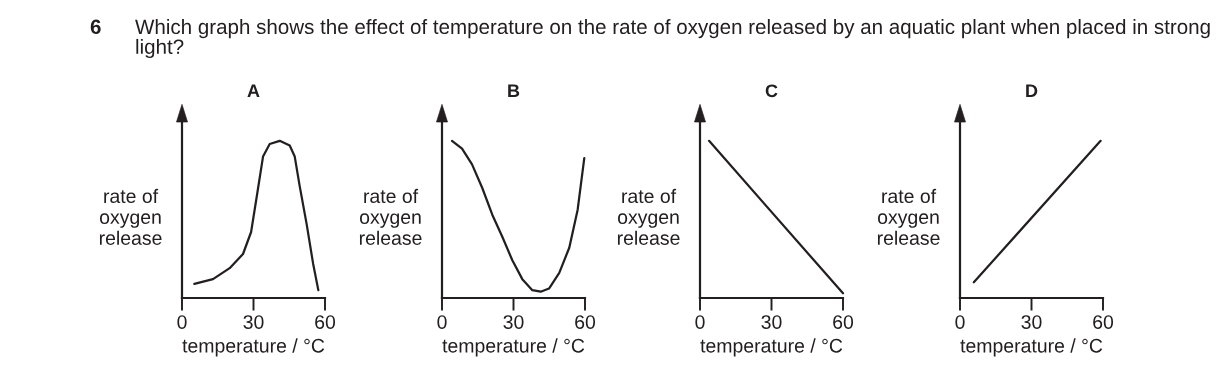 The image size is (1216, 390). Describe the element at coordinates (672, 39) in the screenshot. I see `text: Which graph shows the effect of temperature on the rate of oxygen released by an aquatic plant when placed in strong light?` at that location.